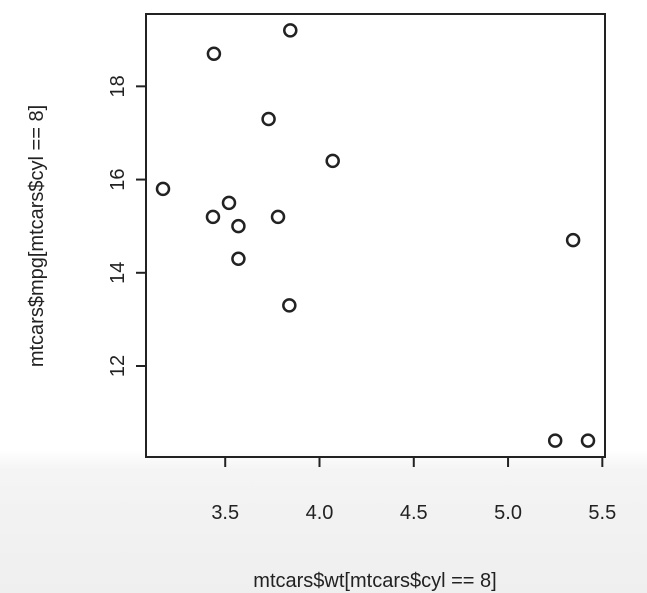  I want to click on y-axis: 12 14 16 18, so click(127, 226).